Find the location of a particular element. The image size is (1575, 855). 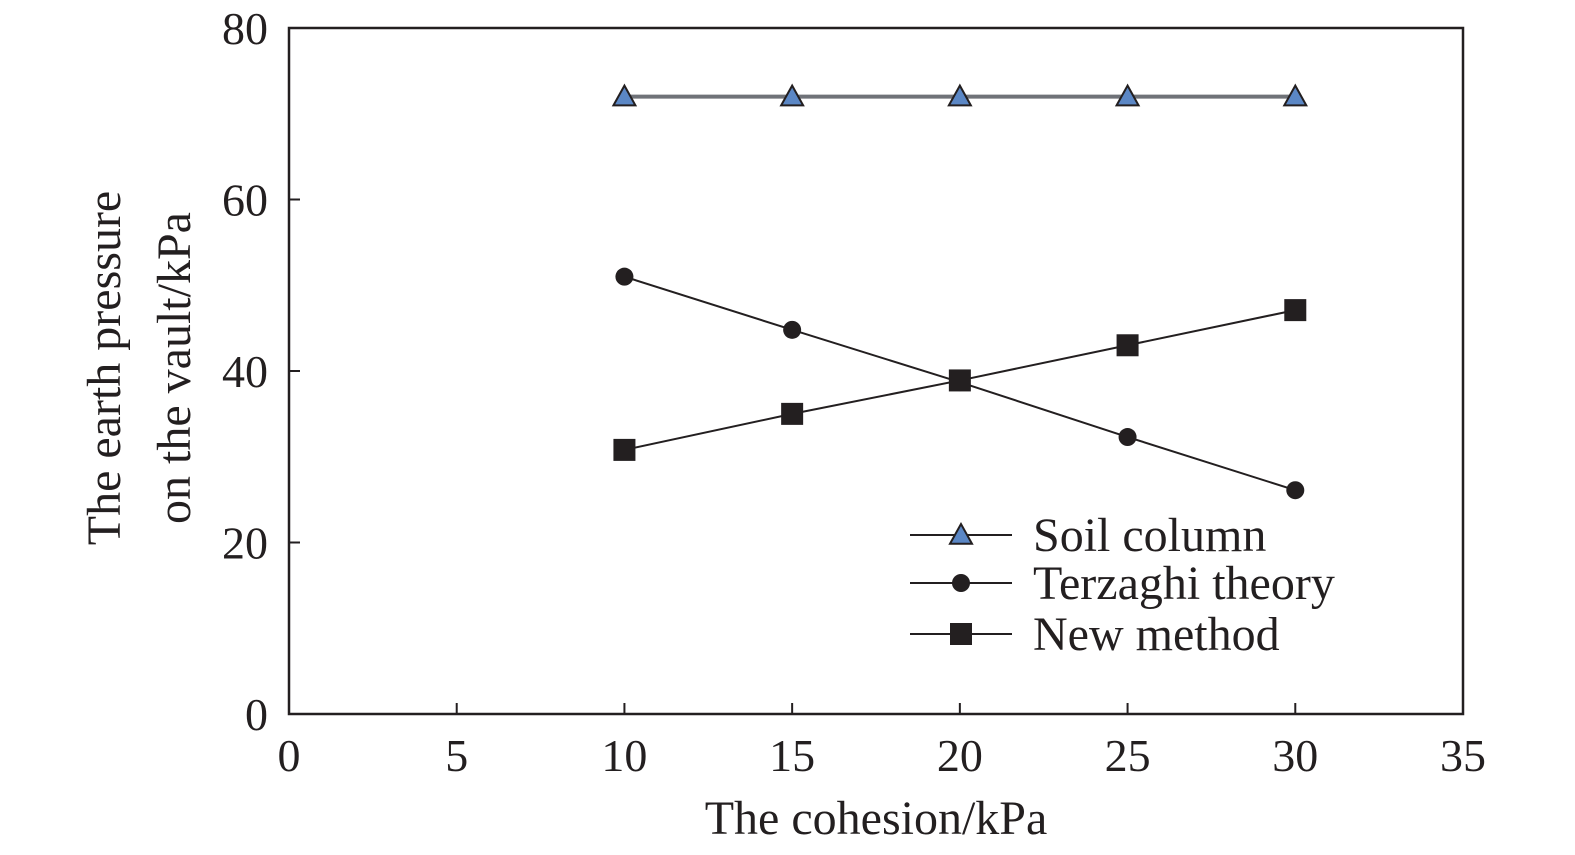

legend-item: New method is located at coordinates (1095, 634).